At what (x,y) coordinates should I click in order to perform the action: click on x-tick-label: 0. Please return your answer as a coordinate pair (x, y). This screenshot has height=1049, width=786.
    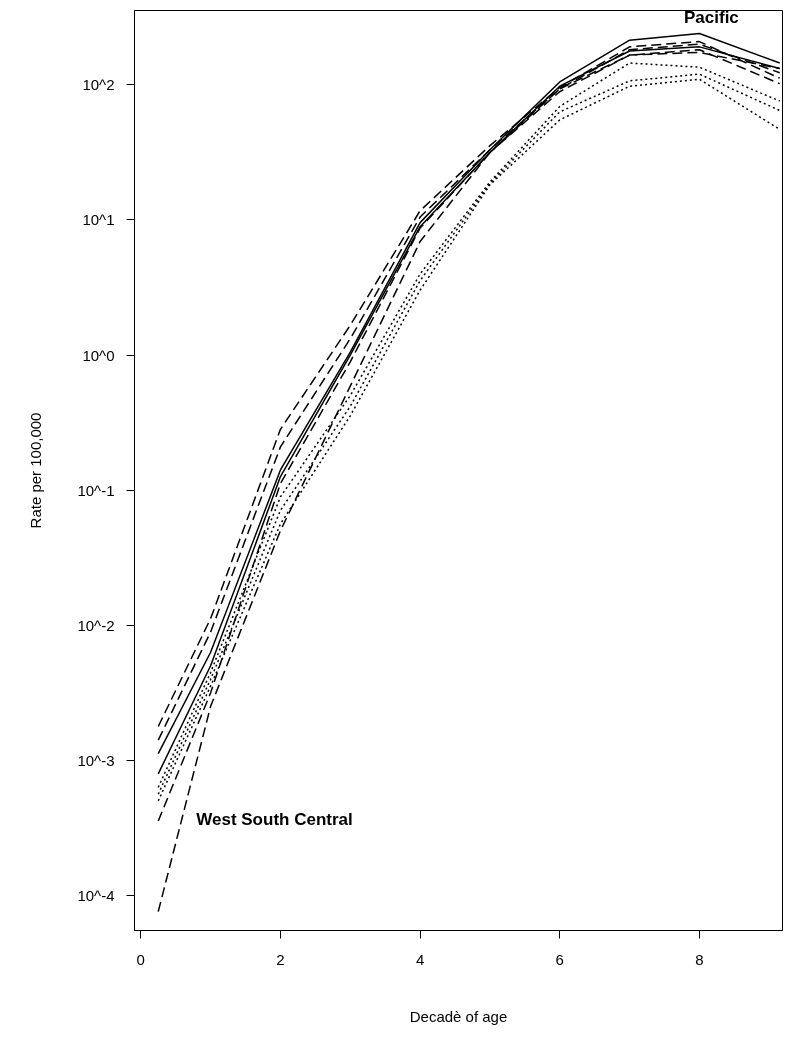
    Looking at the image, I should click on (140, 959).